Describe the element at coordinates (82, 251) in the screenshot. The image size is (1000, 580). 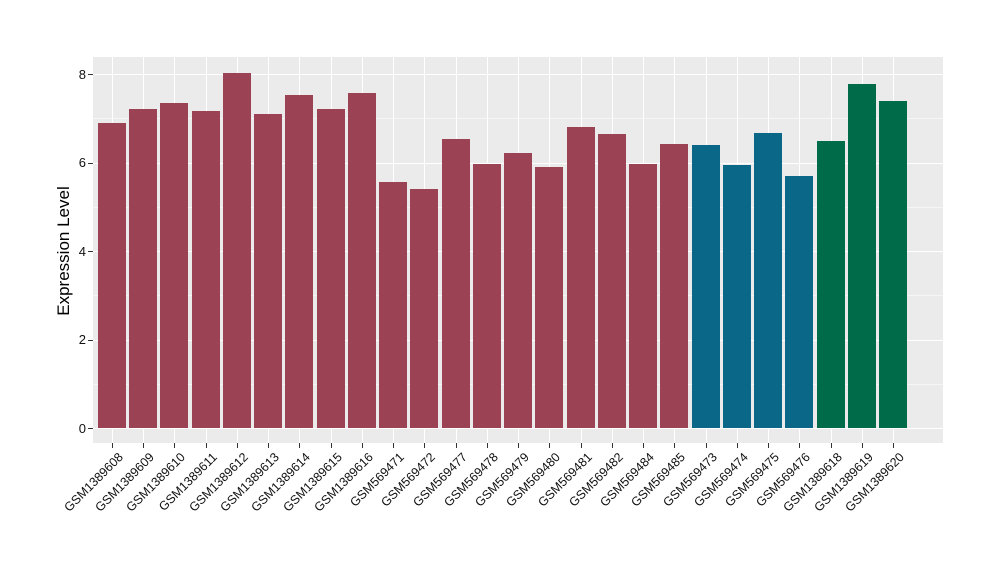
I see `y-tick-label: 4` at that location.